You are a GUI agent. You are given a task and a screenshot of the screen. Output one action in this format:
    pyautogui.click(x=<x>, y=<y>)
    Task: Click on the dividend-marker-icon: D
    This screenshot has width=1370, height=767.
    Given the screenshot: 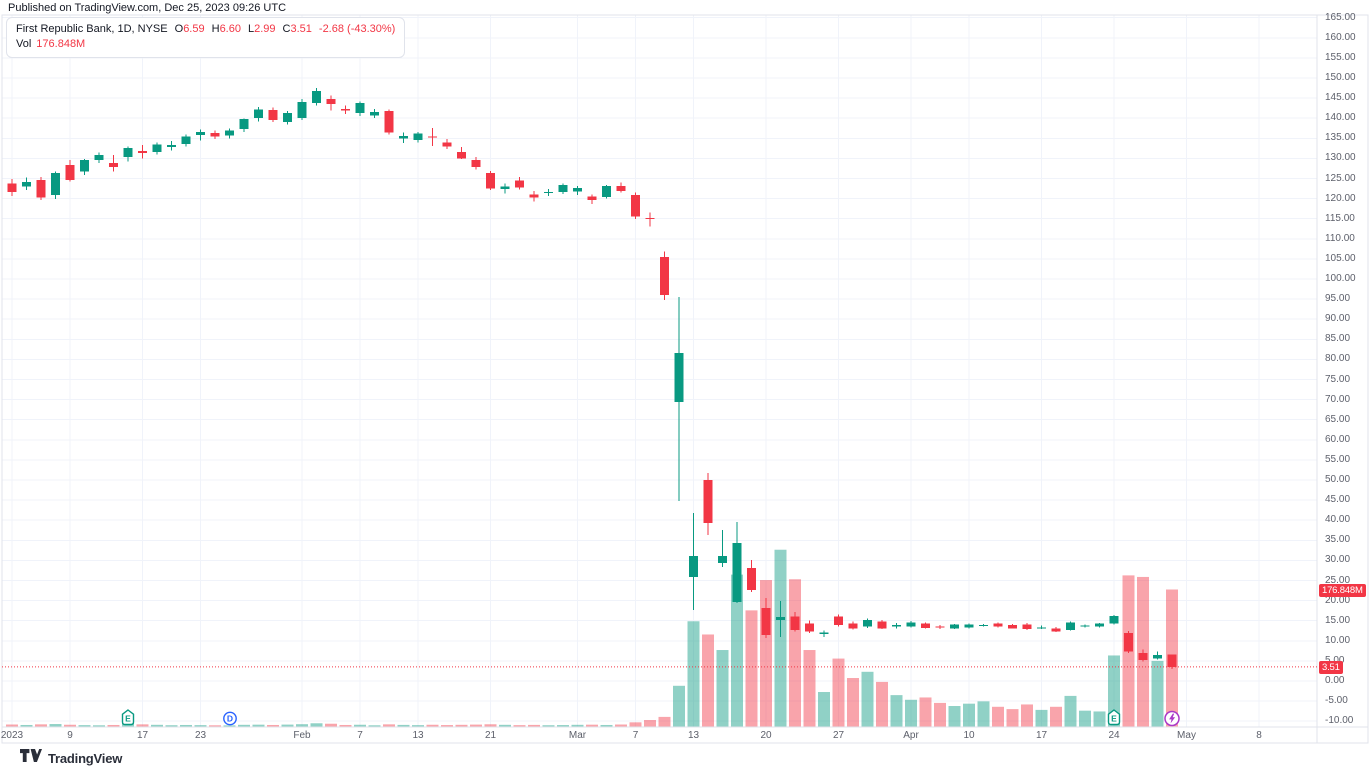 What is the action you would take?
    pyautogui.click(x=229, y=721)
    